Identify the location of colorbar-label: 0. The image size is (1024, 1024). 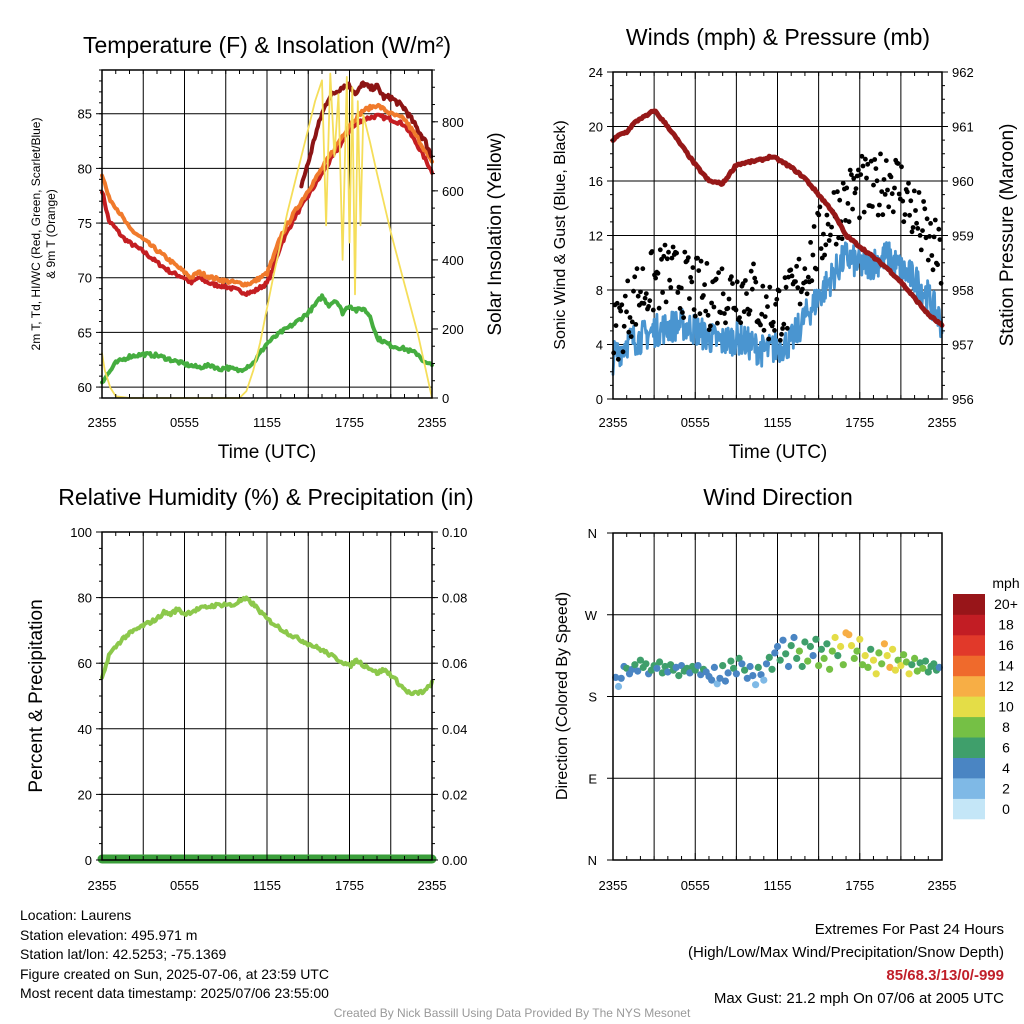
(1006, 809).